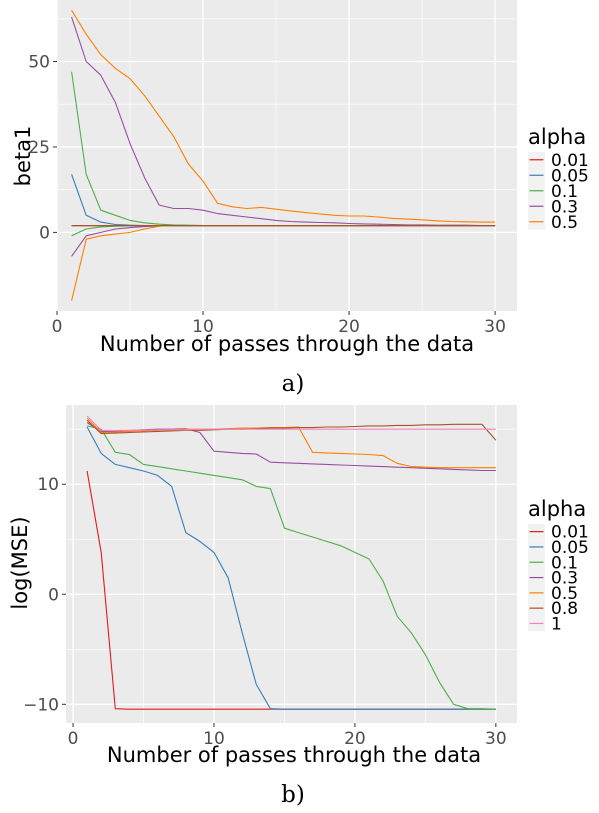 This screenshot has height=813, width=599. What do you see at coordinates (564, 207) in the screenshot?
I see `panel-a-legend-label: 0.3` at bounding box center [564, 207].